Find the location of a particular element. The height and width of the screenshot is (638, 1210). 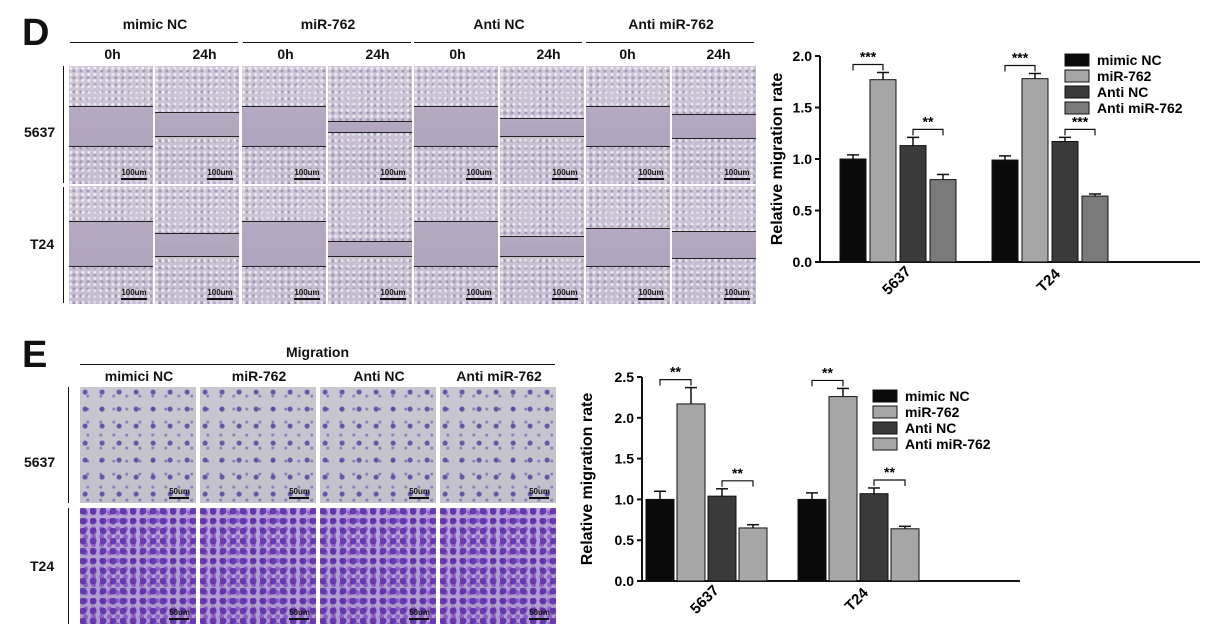

y-axis-label: Relative migration rate is located at coordinates (587, 479).